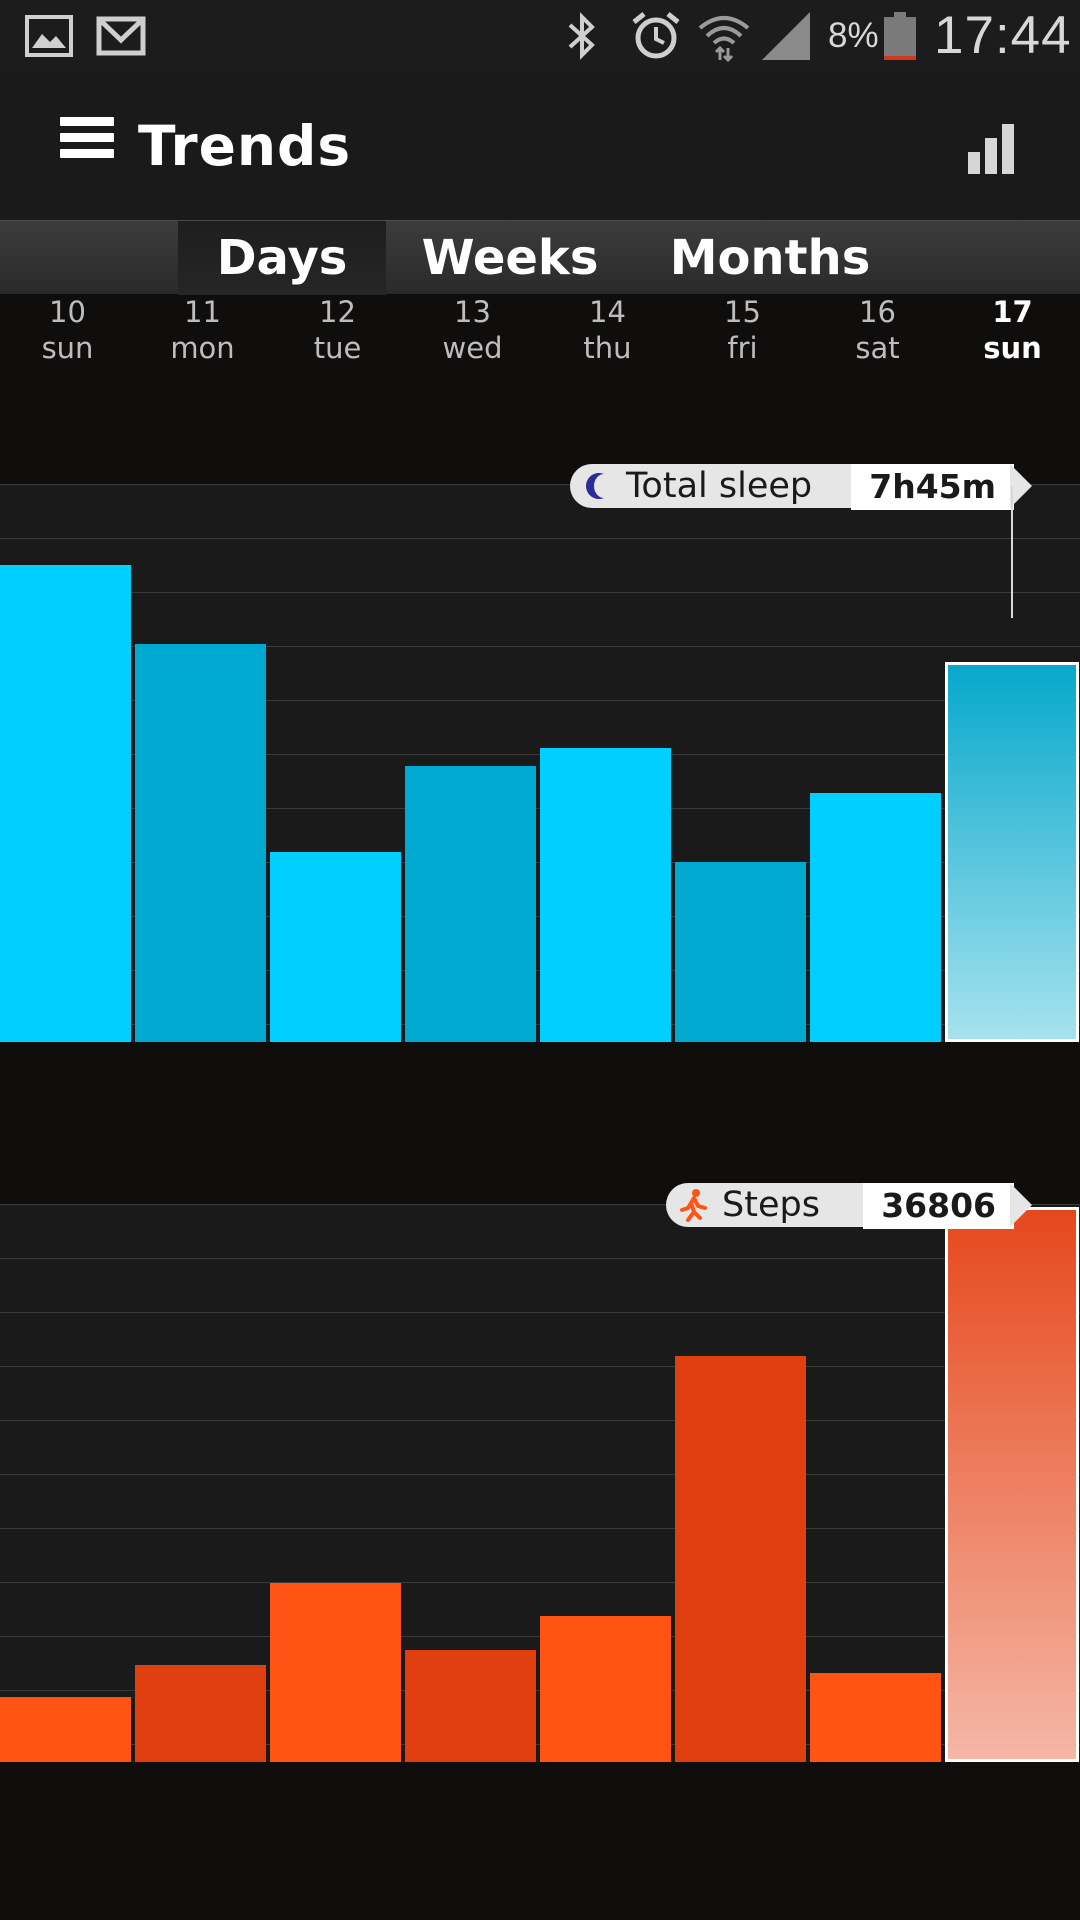 This screenshot has width=1080, height=1920. I want to click on day-name: wed, so click(472, 348).